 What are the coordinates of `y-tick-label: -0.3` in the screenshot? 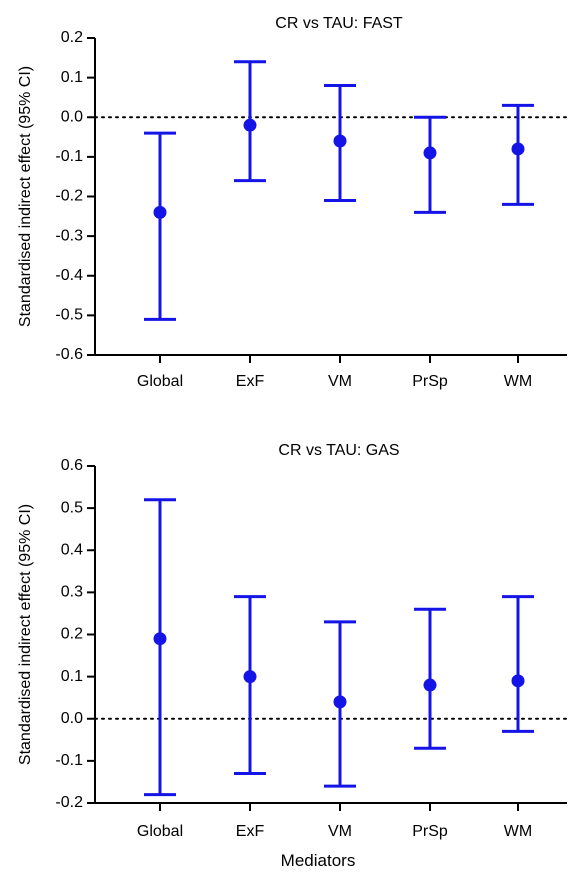 It's located at (69, 235).